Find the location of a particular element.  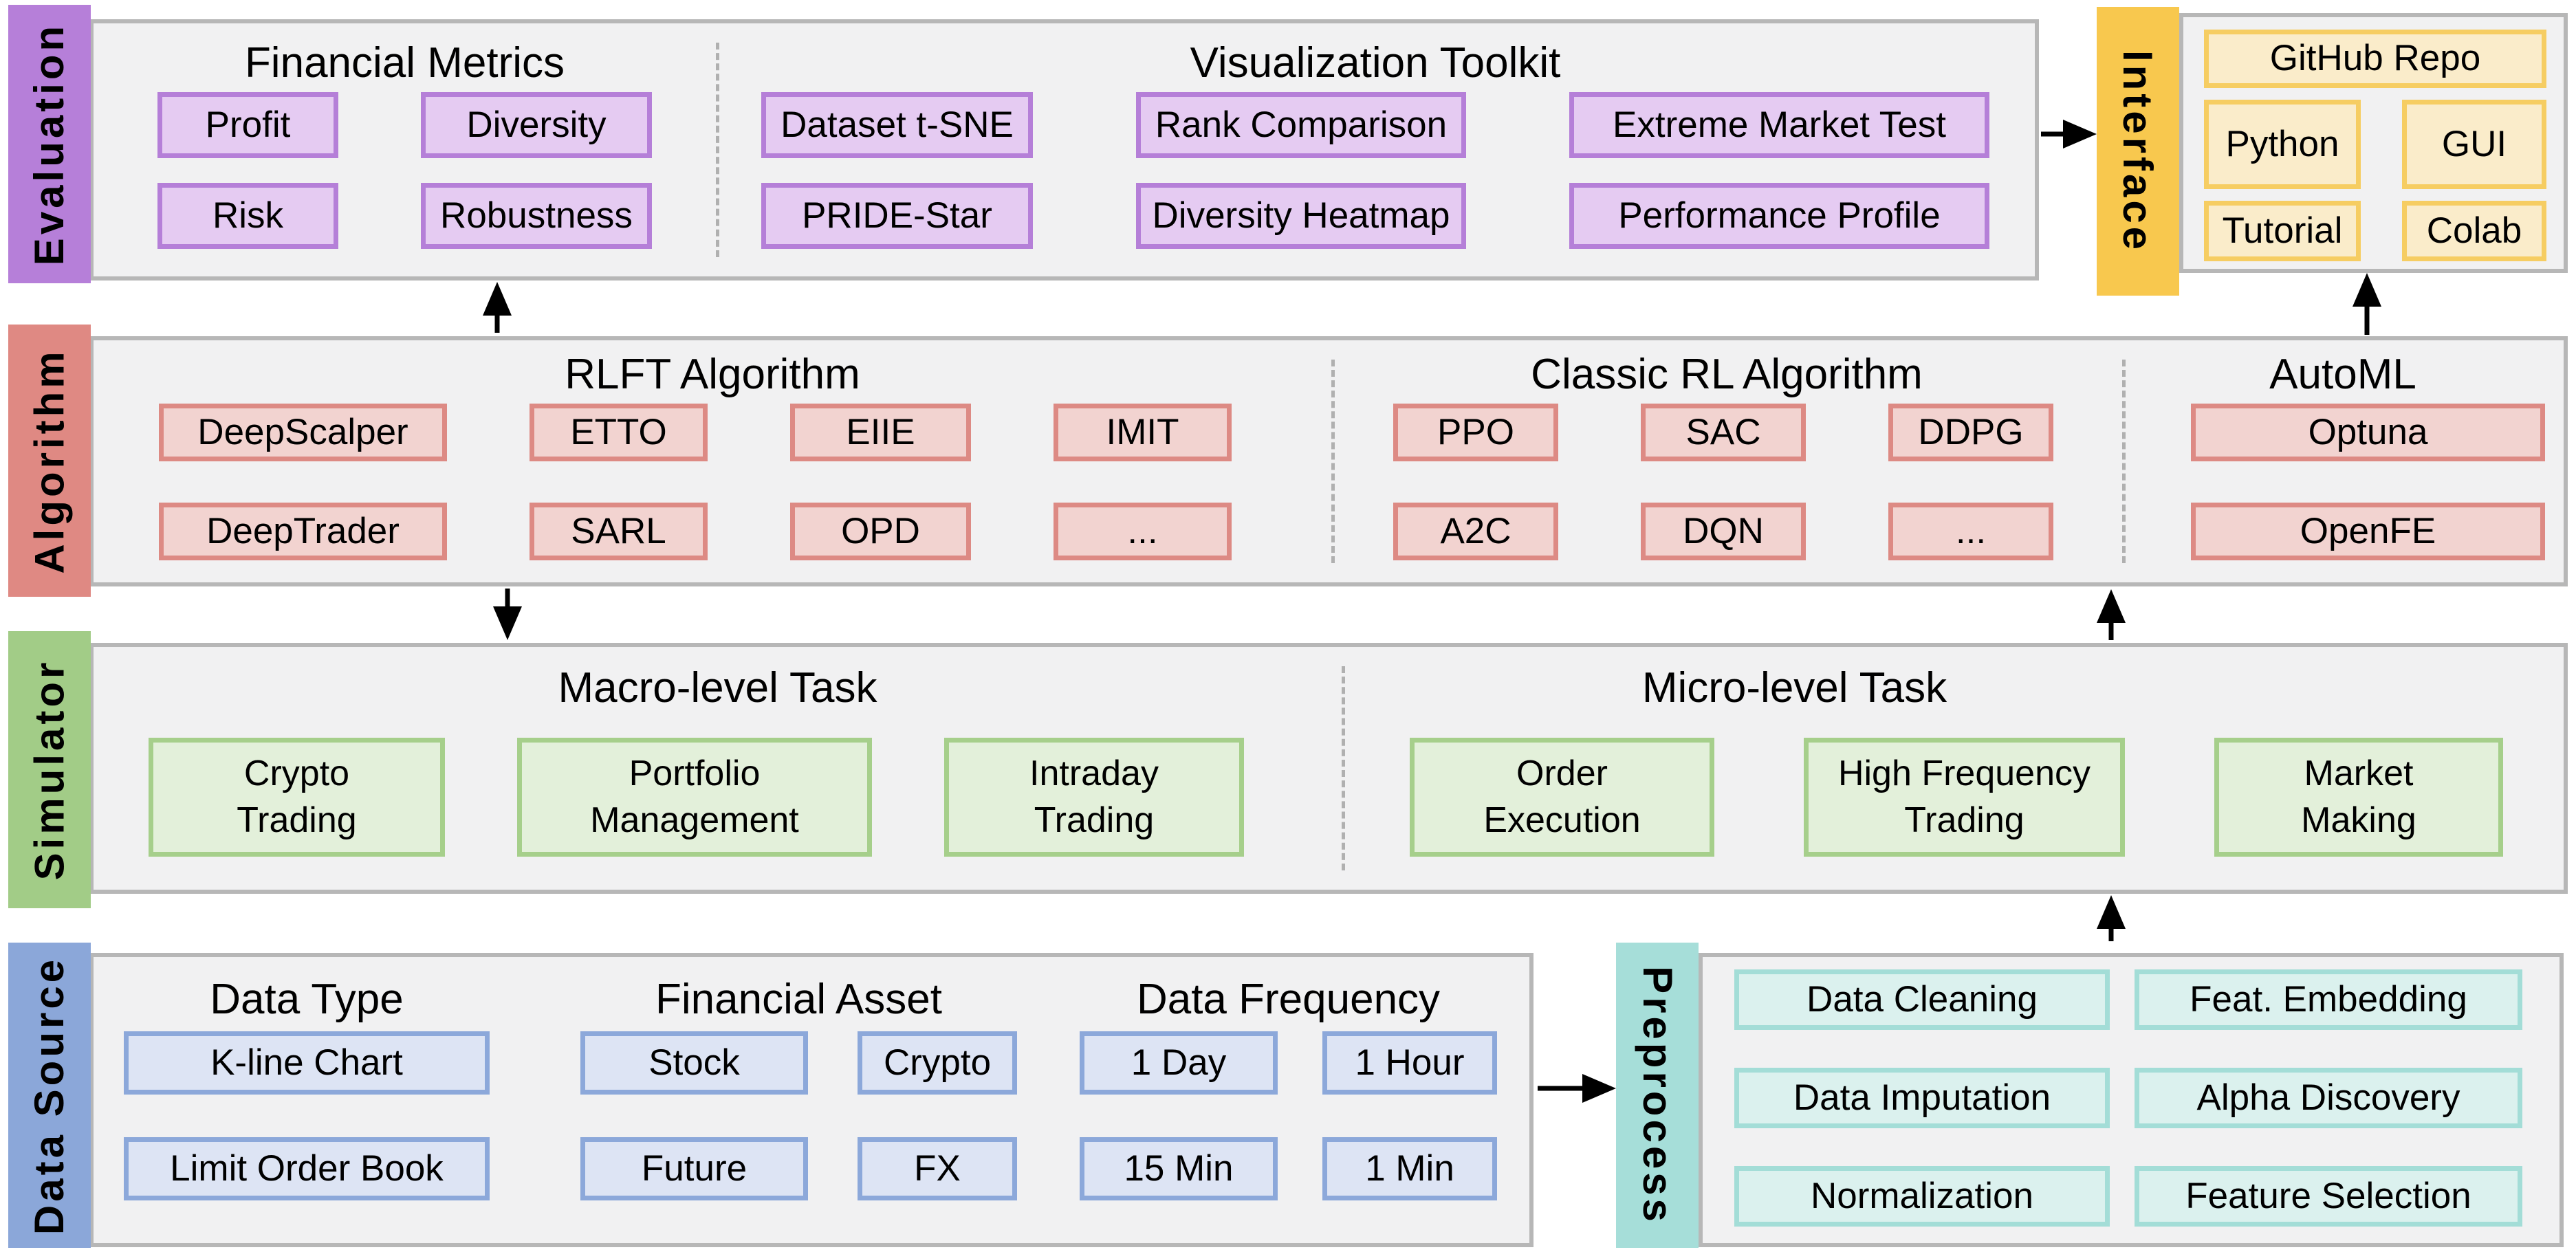

asset-stock: Stock is located at coordinates (694, 1063).